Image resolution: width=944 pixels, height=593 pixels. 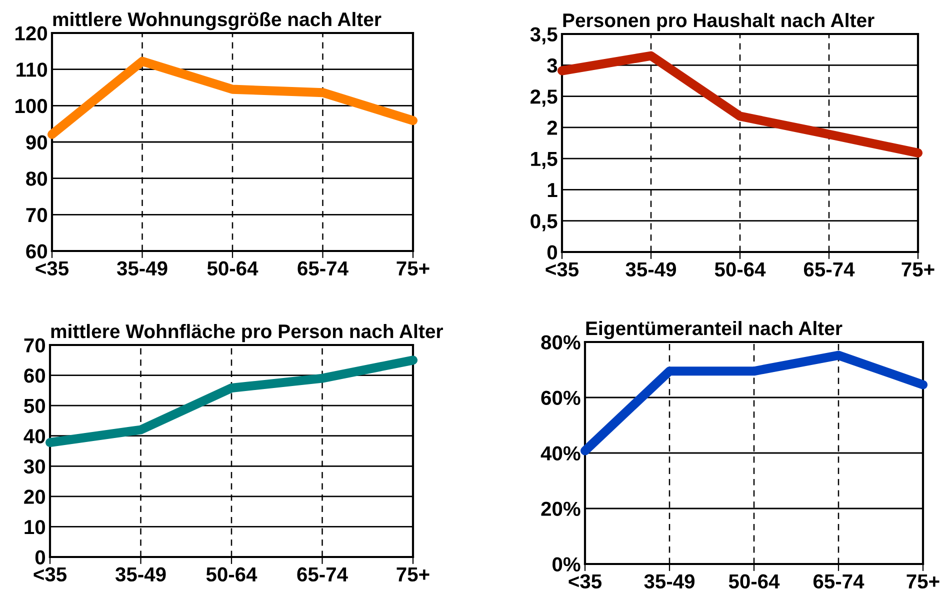 I want to click on y-tick-label: 120, so click(x=32, y=33).